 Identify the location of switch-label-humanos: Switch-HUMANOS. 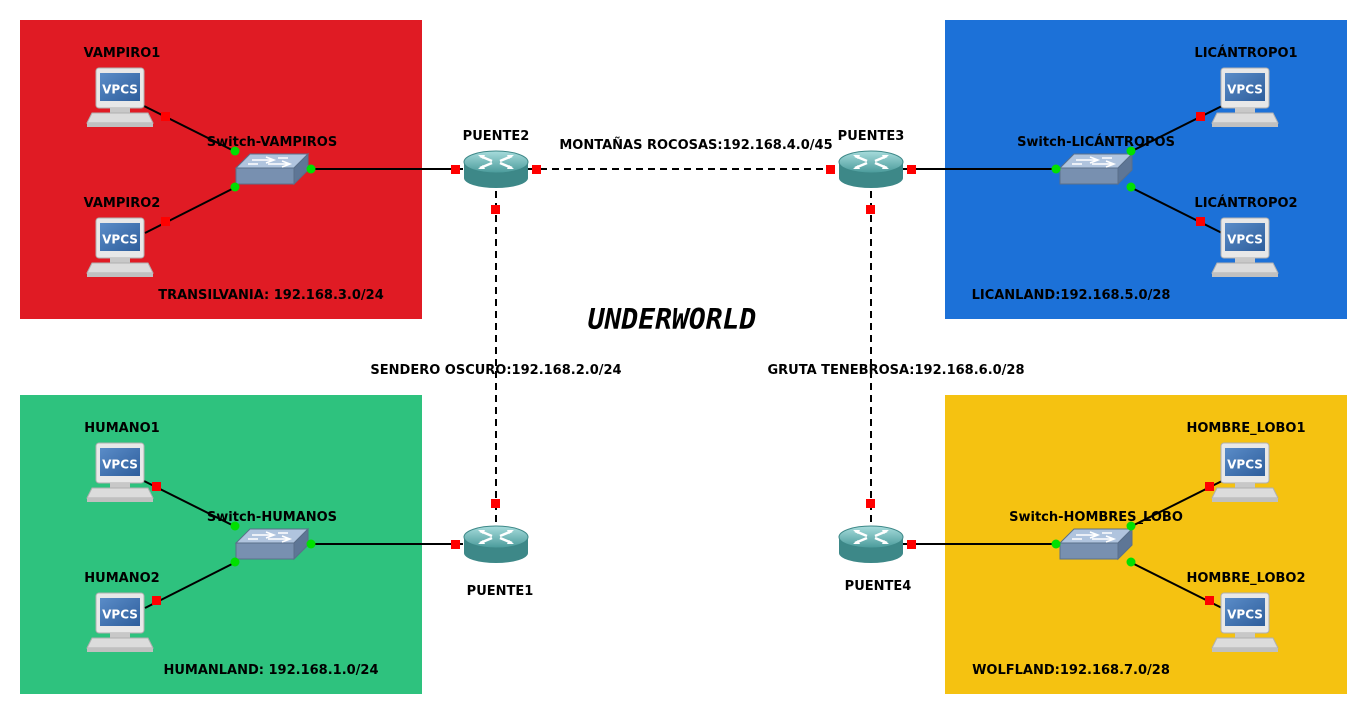
(272, 517).